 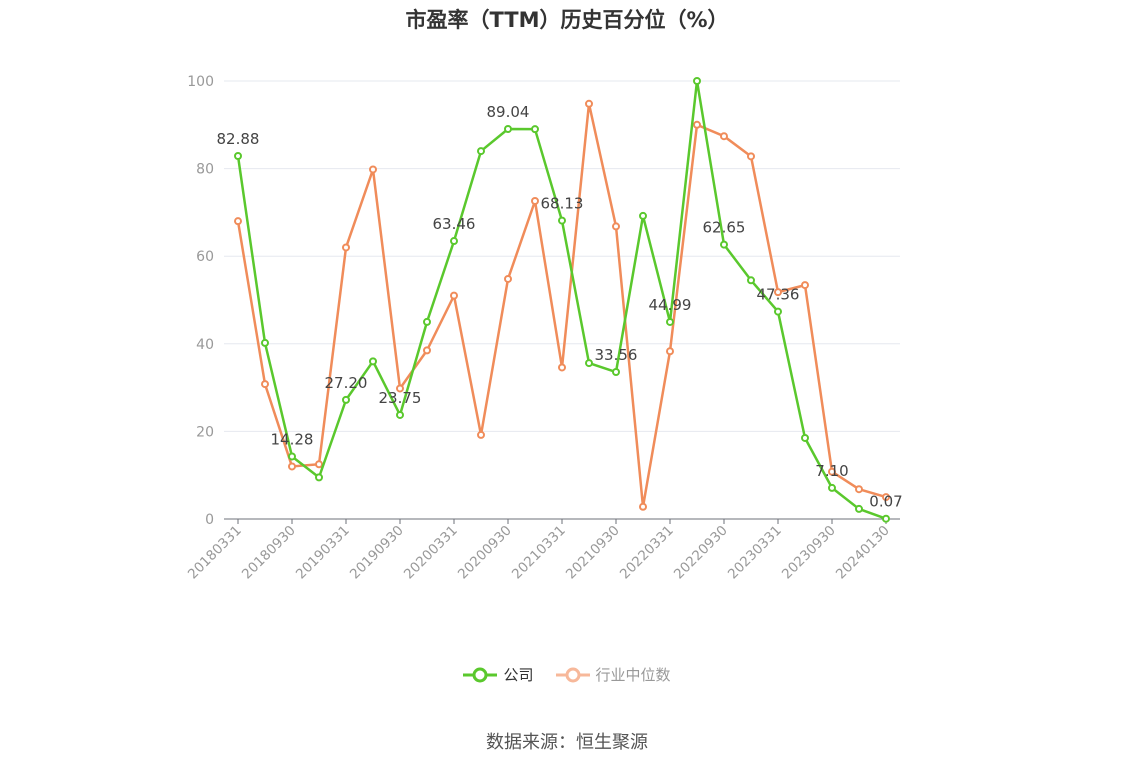 I want to click on x-tick-label-0: 20180331, so click(x=215, y=553).